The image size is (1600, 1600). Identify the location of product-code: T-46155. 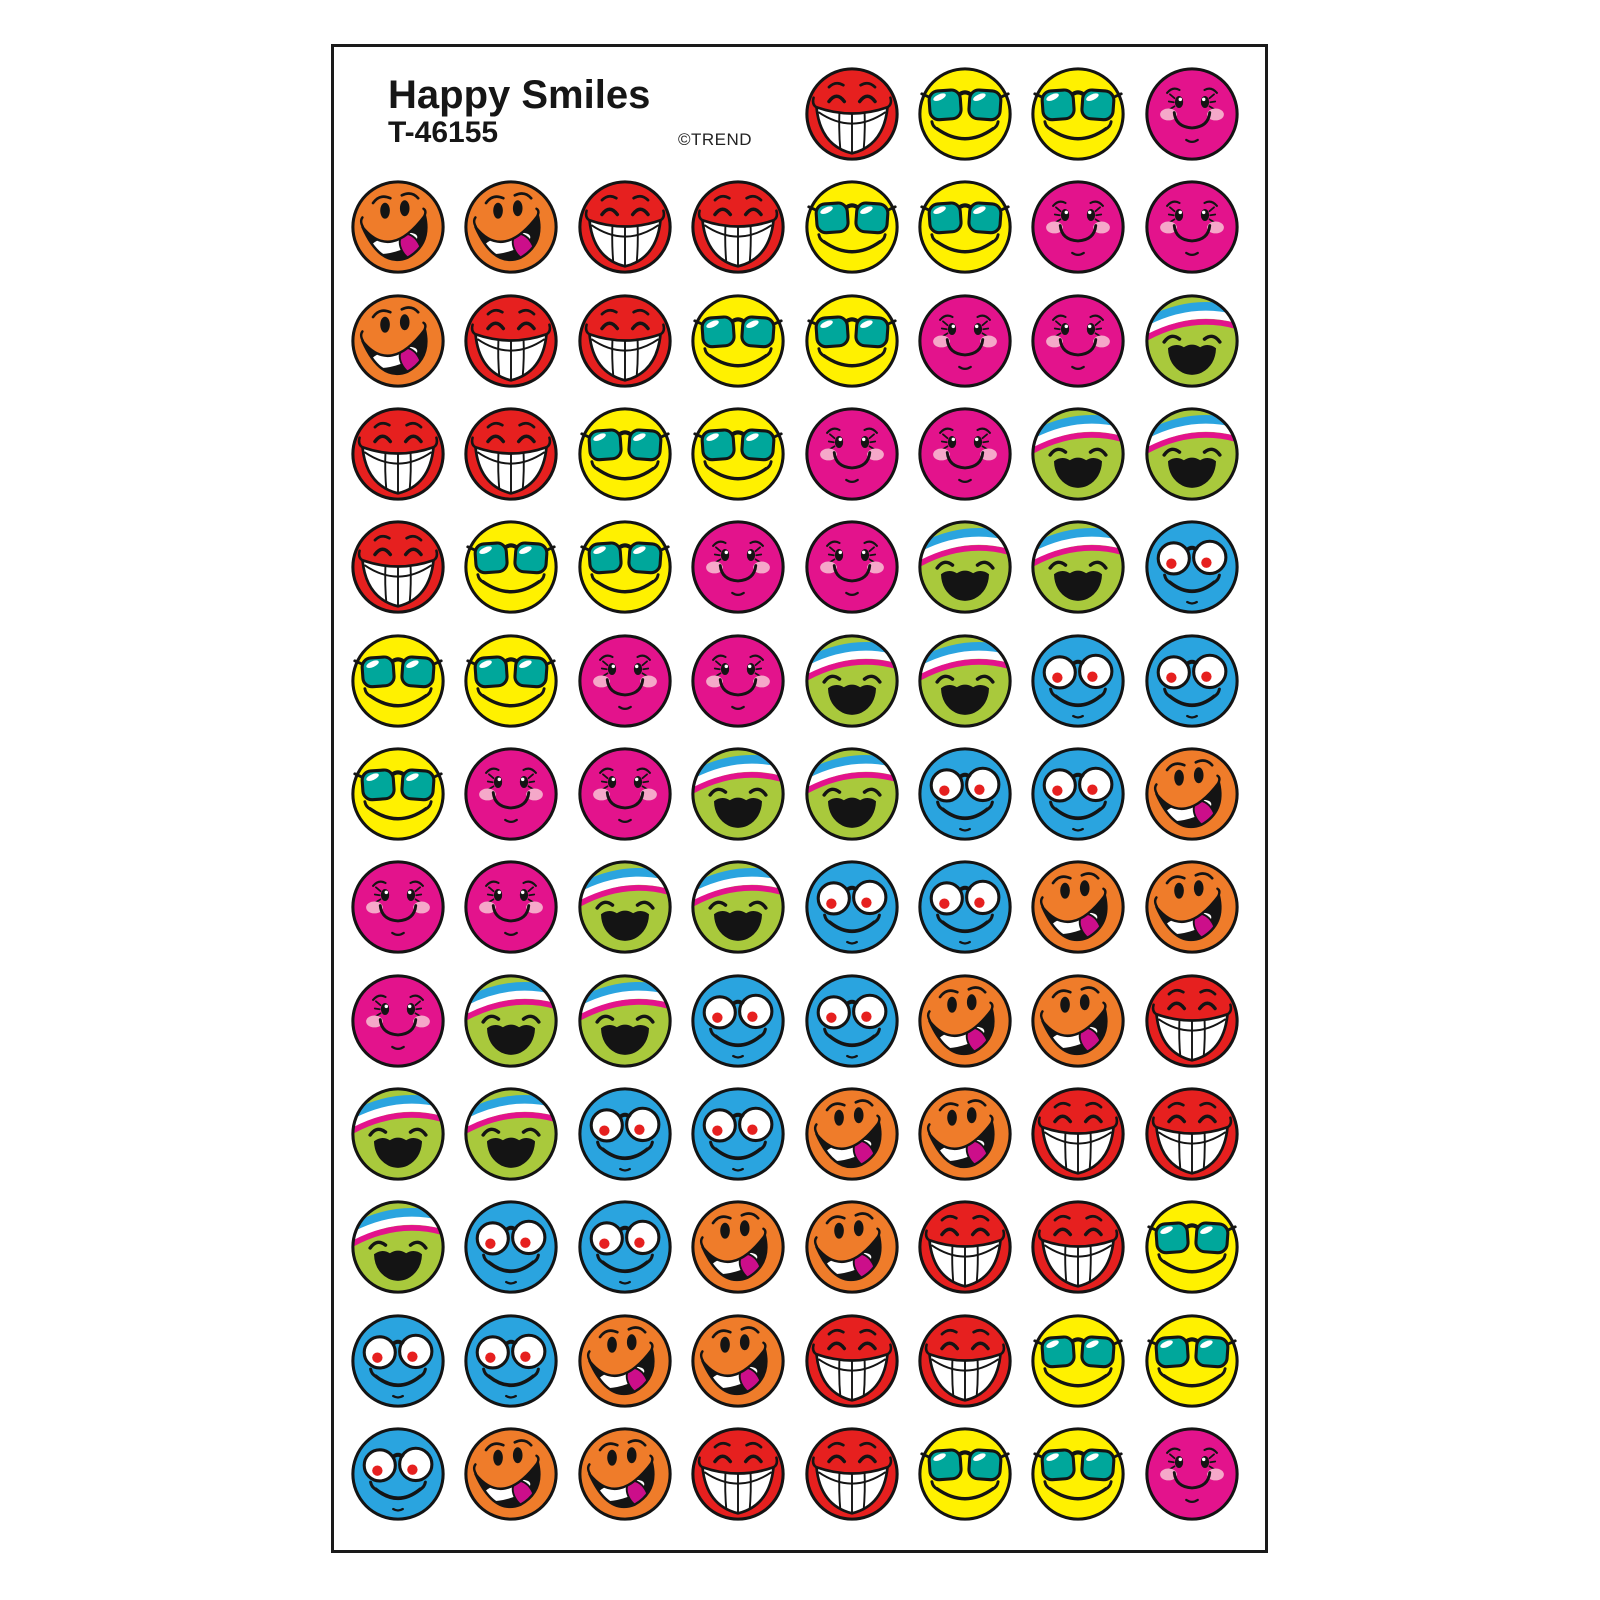
(443, 132).